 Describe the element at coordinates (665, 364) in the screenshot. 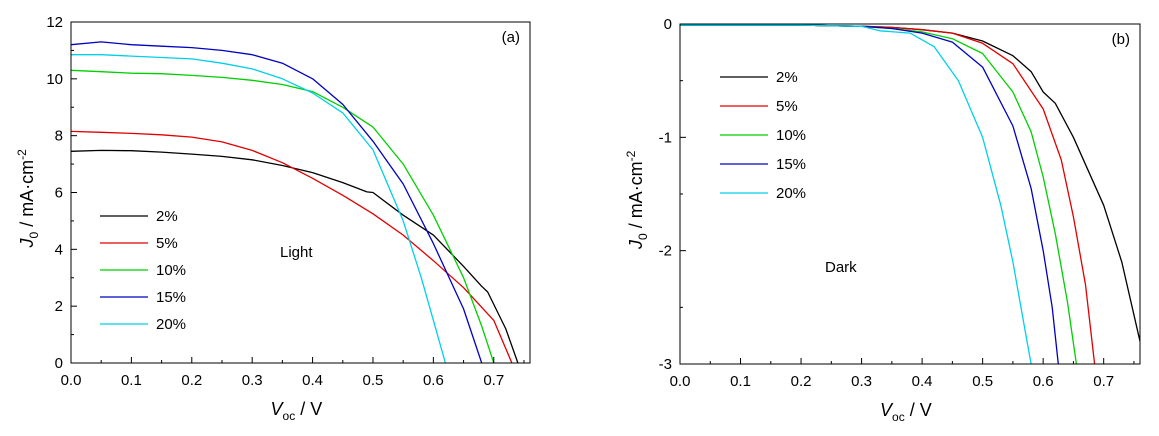

I see `y-tick-label: -3` at that location.